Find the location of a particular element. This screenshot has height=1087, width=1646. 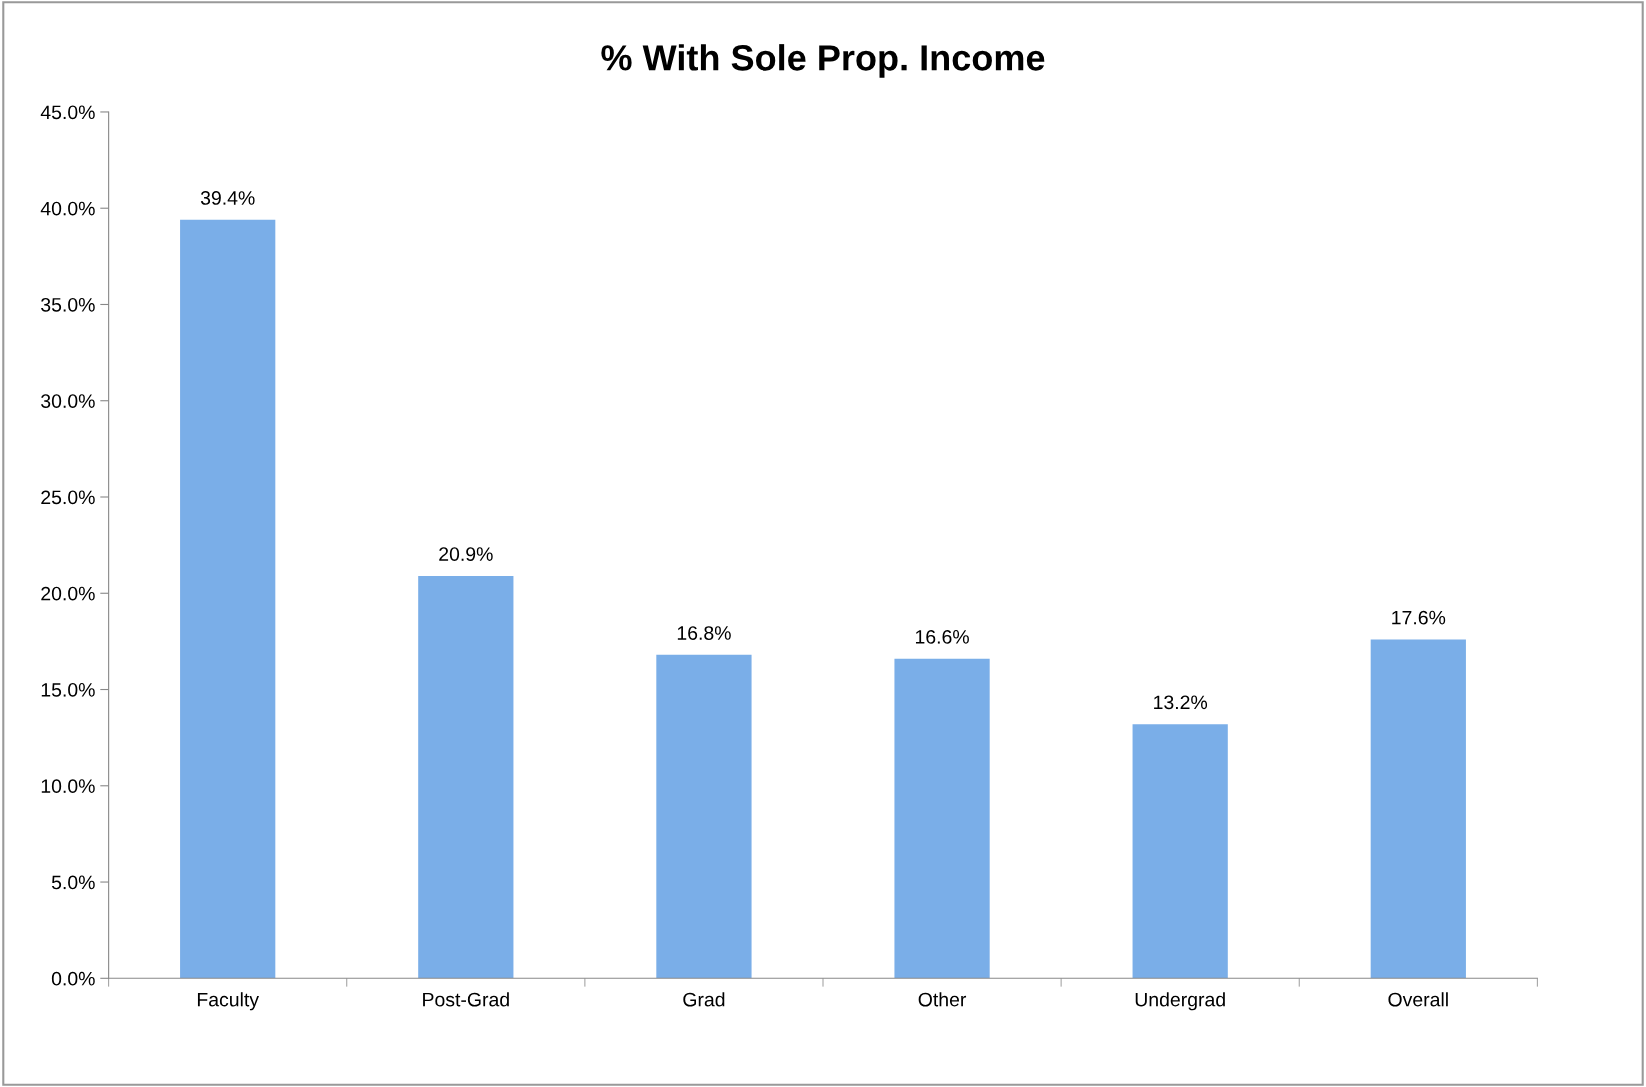

y-tick-label: 20.0% is located at coordinates (68, 593).